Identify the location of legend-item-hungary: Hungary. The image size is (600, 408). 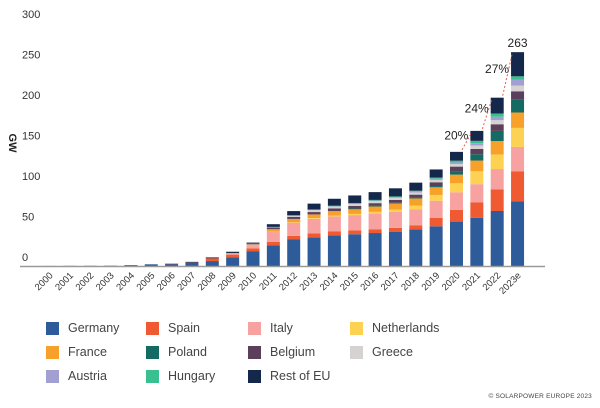
(197, 376).